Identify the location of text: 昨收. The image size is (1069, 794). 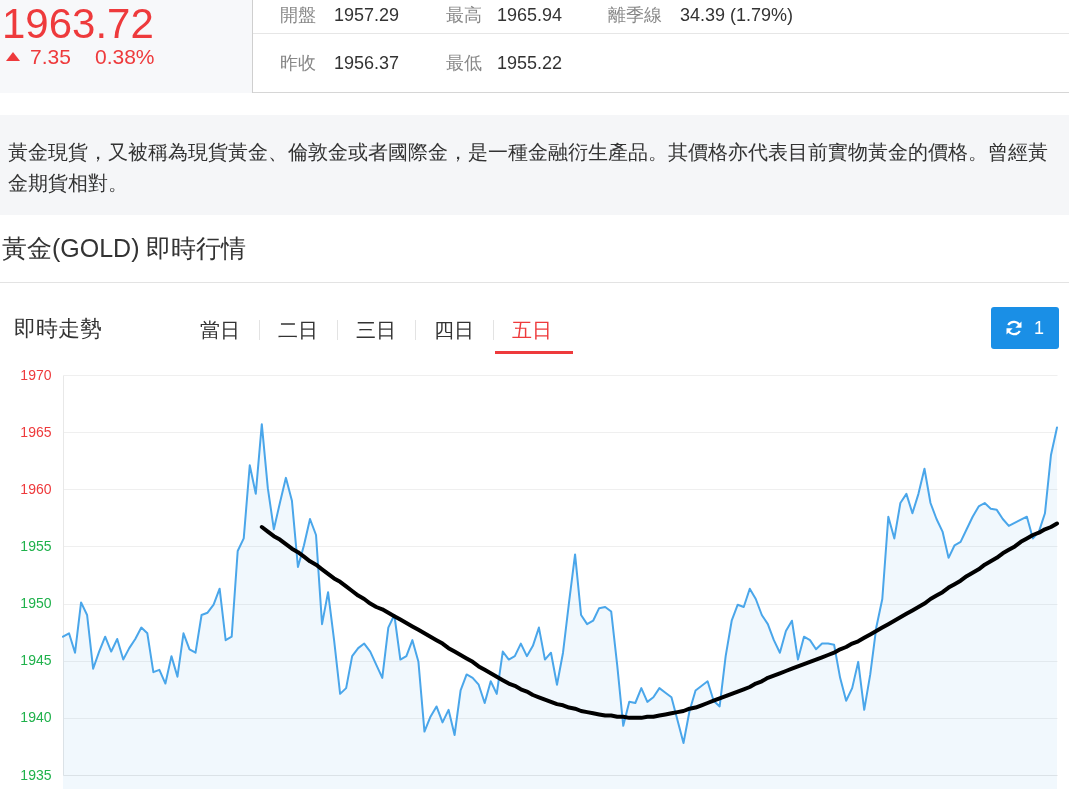
(298, 63).